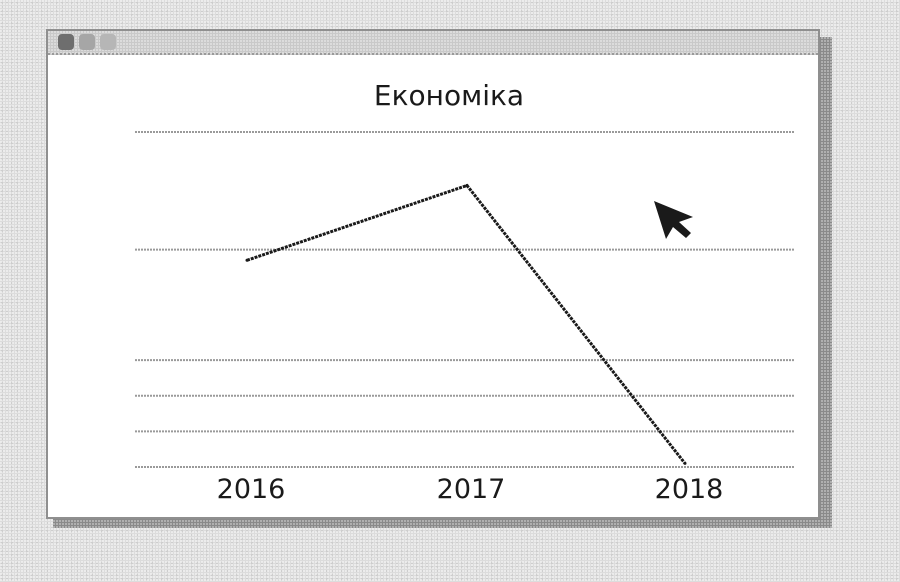  Describe the element at coordinates (251, 489) in the screenshot. I see `x-tick-label: 2016` at that location.